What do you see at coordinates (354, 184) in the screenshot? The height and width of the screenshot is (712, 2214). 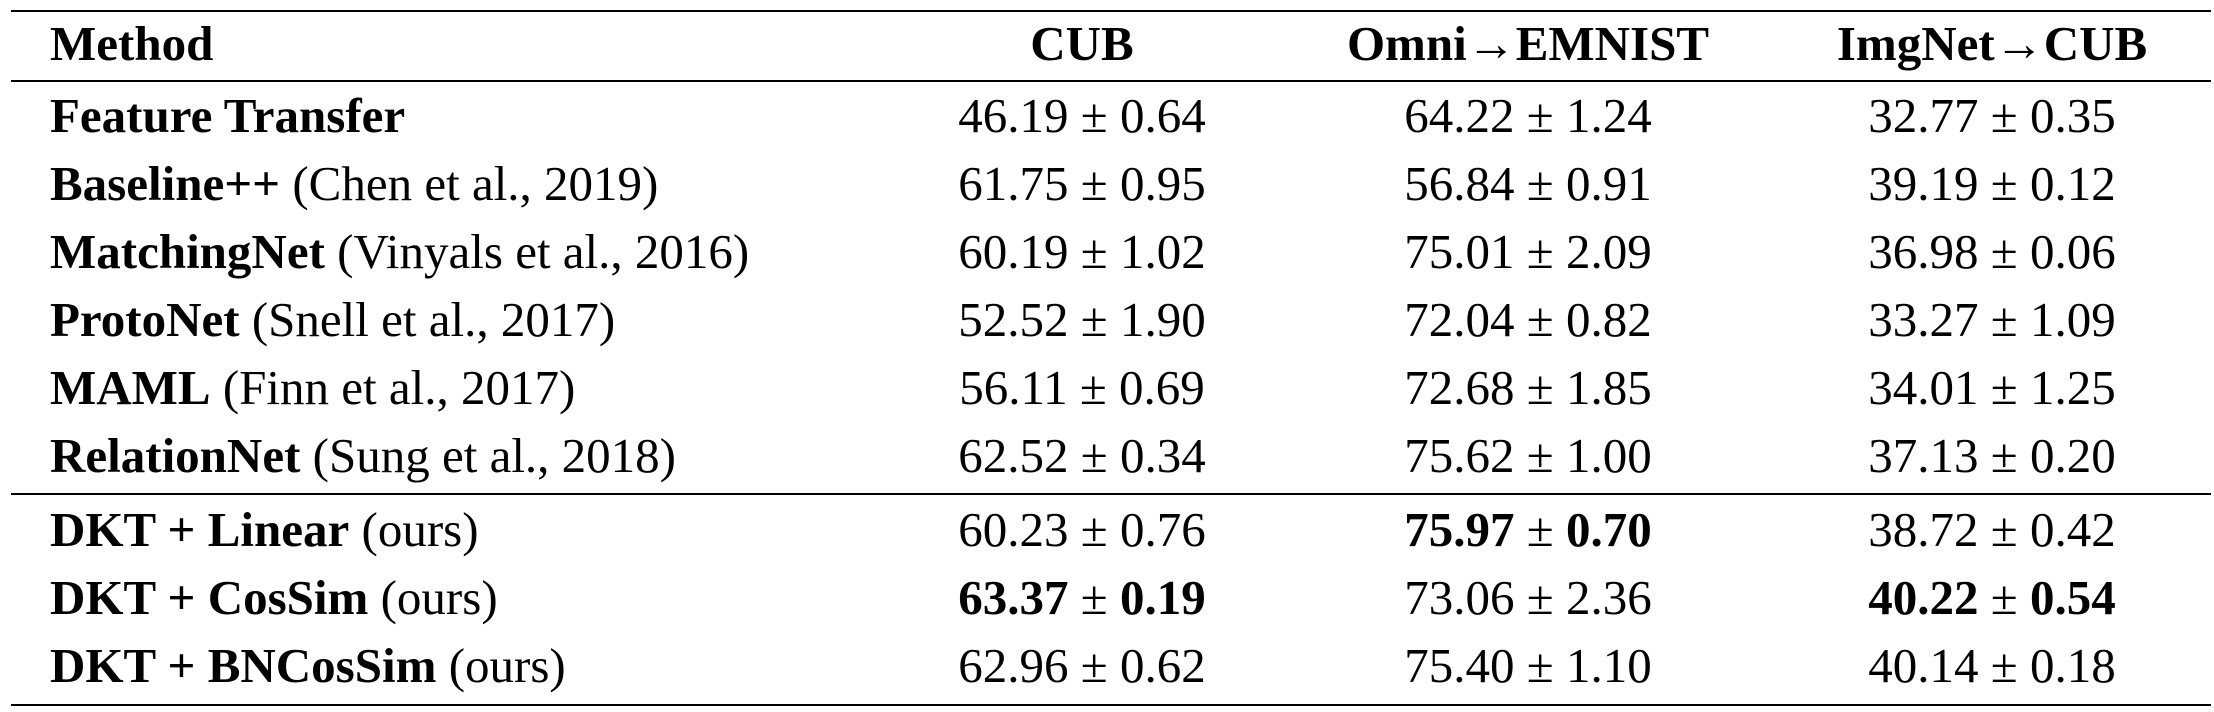 I see `method-cell: Baseline++ (Chen et al., 2019)` at bounding box center [354, 184].